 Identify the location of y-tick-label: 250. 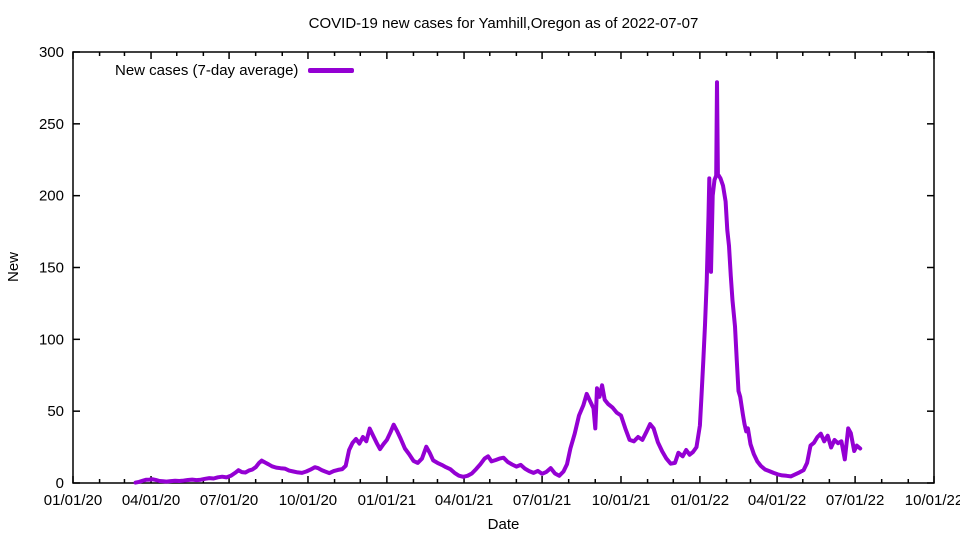
(51, 124).